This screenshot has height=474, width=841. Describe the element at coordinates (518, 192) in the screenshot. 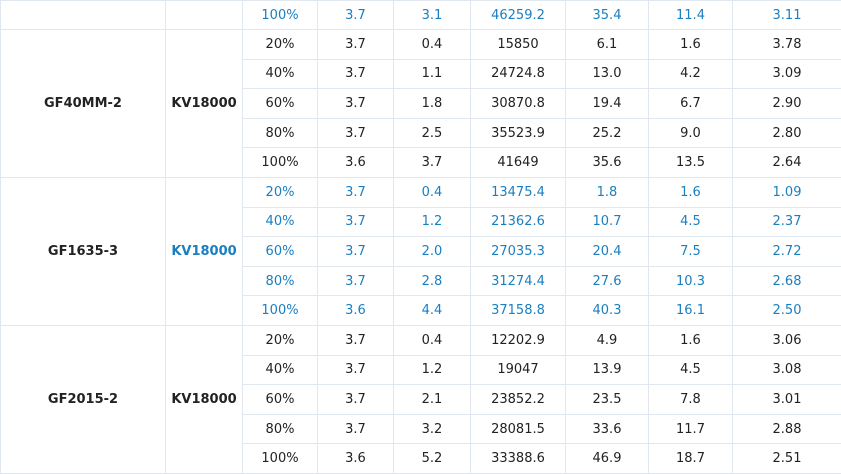

I see `data-cell: 13475.4` at that location.